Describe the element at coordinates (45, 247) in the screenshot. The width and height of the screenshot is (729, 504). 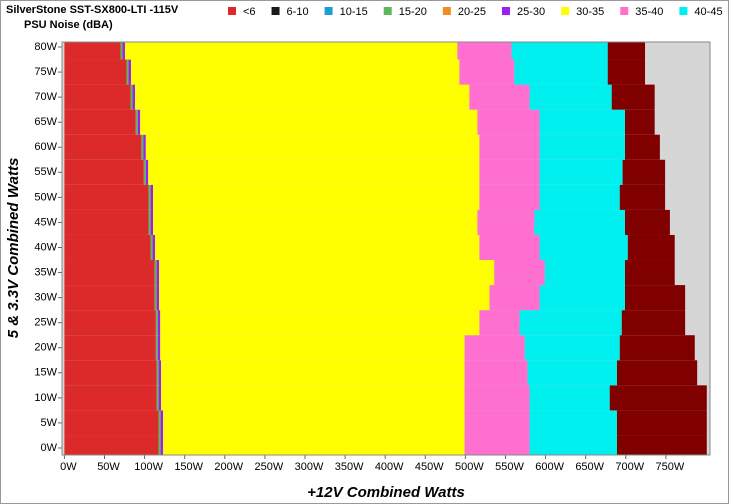
I see `y-tick-label: 40W` at that location.